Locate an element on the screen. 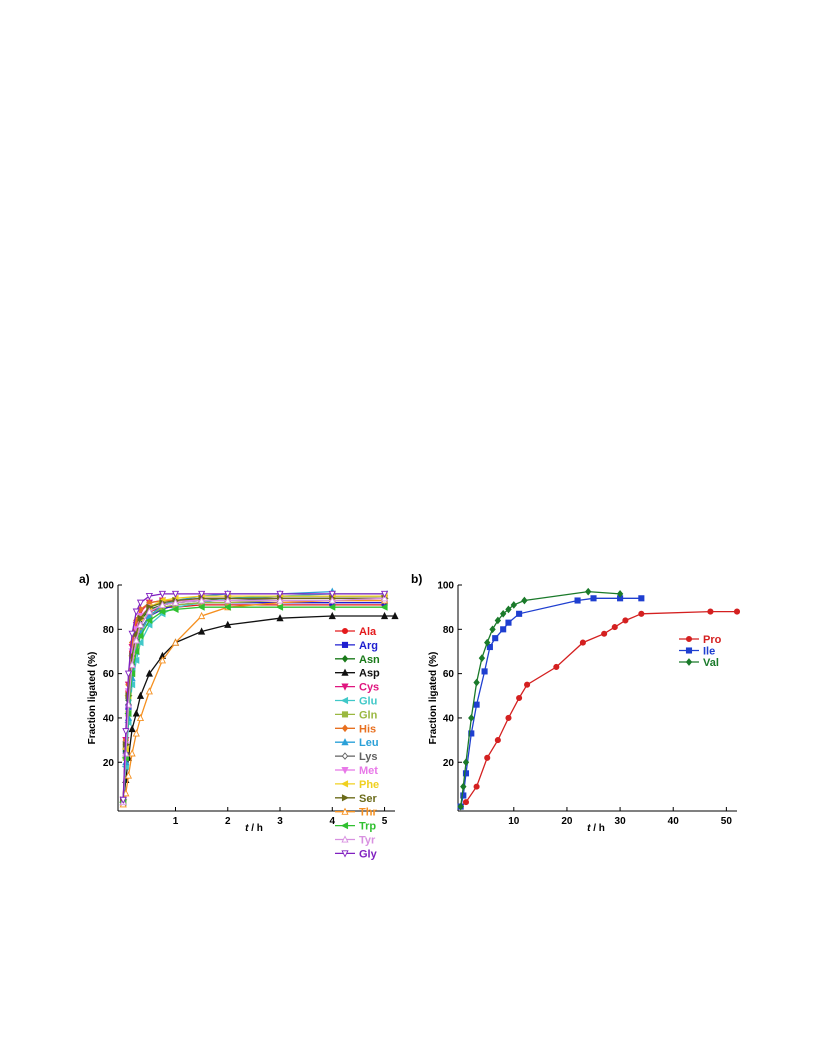 This screenshot has height=1056, width=816. legend-item-glu: Glu is located at coordinates (356, 702).